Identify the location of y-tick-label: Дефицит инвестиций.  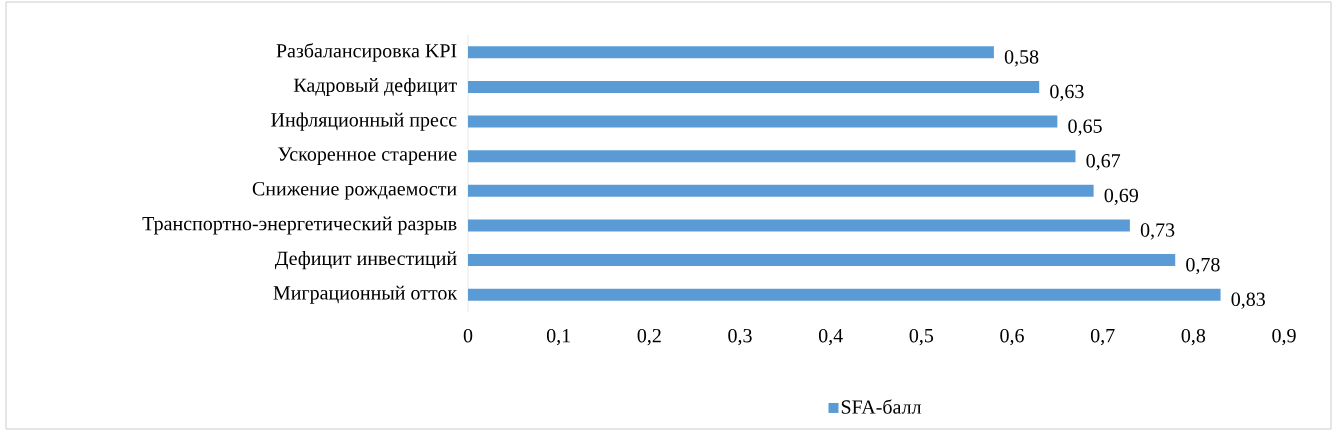
(365, 260).